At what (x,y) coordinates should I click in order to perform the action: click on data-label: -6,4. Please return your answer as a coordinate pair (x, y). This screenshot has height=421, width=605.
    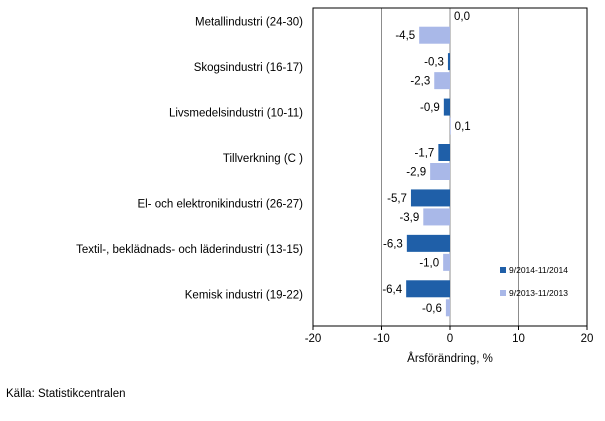
    Looking at the image, I should click on (392, 290).